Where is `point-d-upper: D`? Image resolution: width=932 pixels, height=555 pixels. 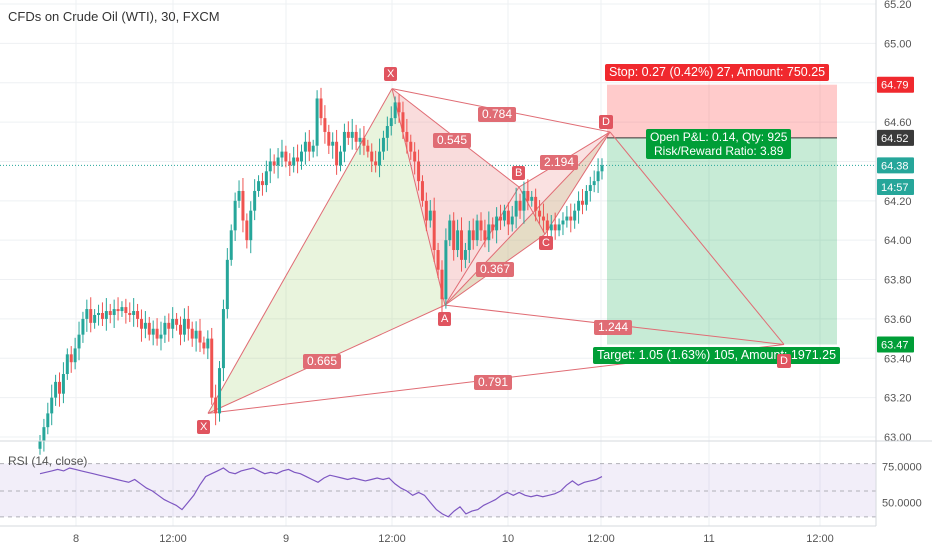
point-d-upper: D is located at coordinates (606, 122).